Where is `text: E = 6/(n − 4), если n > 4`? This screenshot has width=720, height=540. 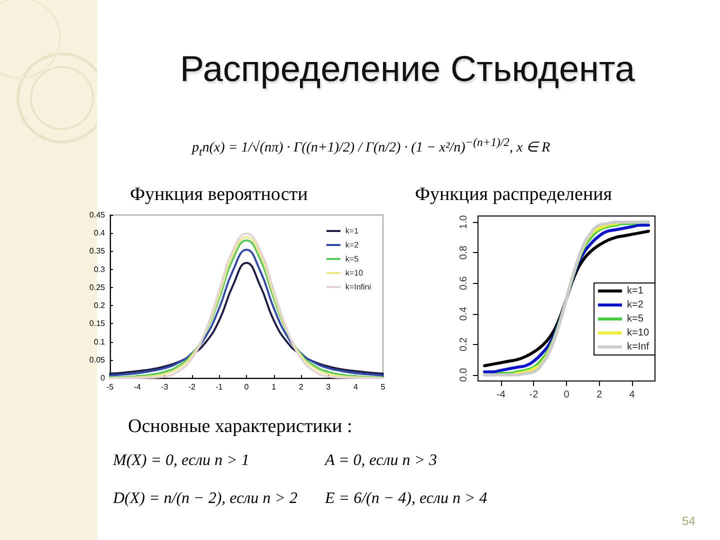
text: E = 6/(n − 4), если n > 4 is located at coordinates (406, 499).